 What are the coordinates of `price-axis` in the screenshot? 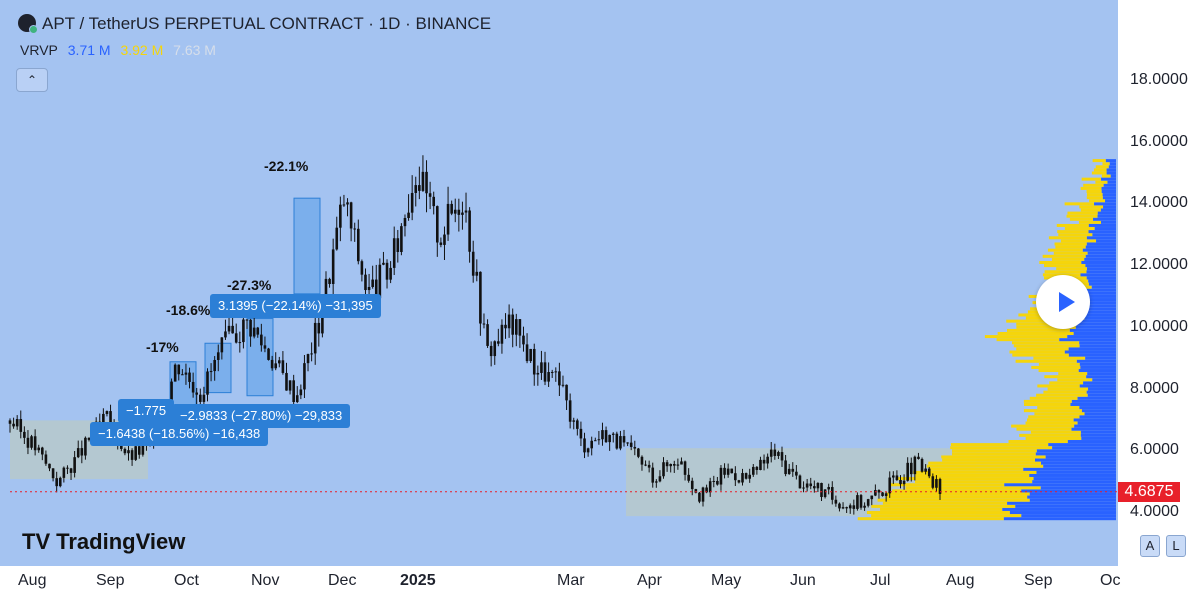 It's located at (1159, 283).